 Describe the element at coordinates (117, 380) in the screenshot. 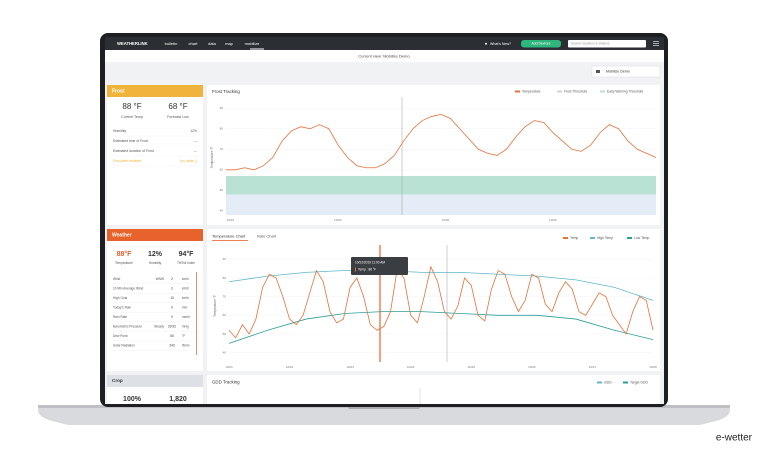

I see `card-title: Crop` at that location.